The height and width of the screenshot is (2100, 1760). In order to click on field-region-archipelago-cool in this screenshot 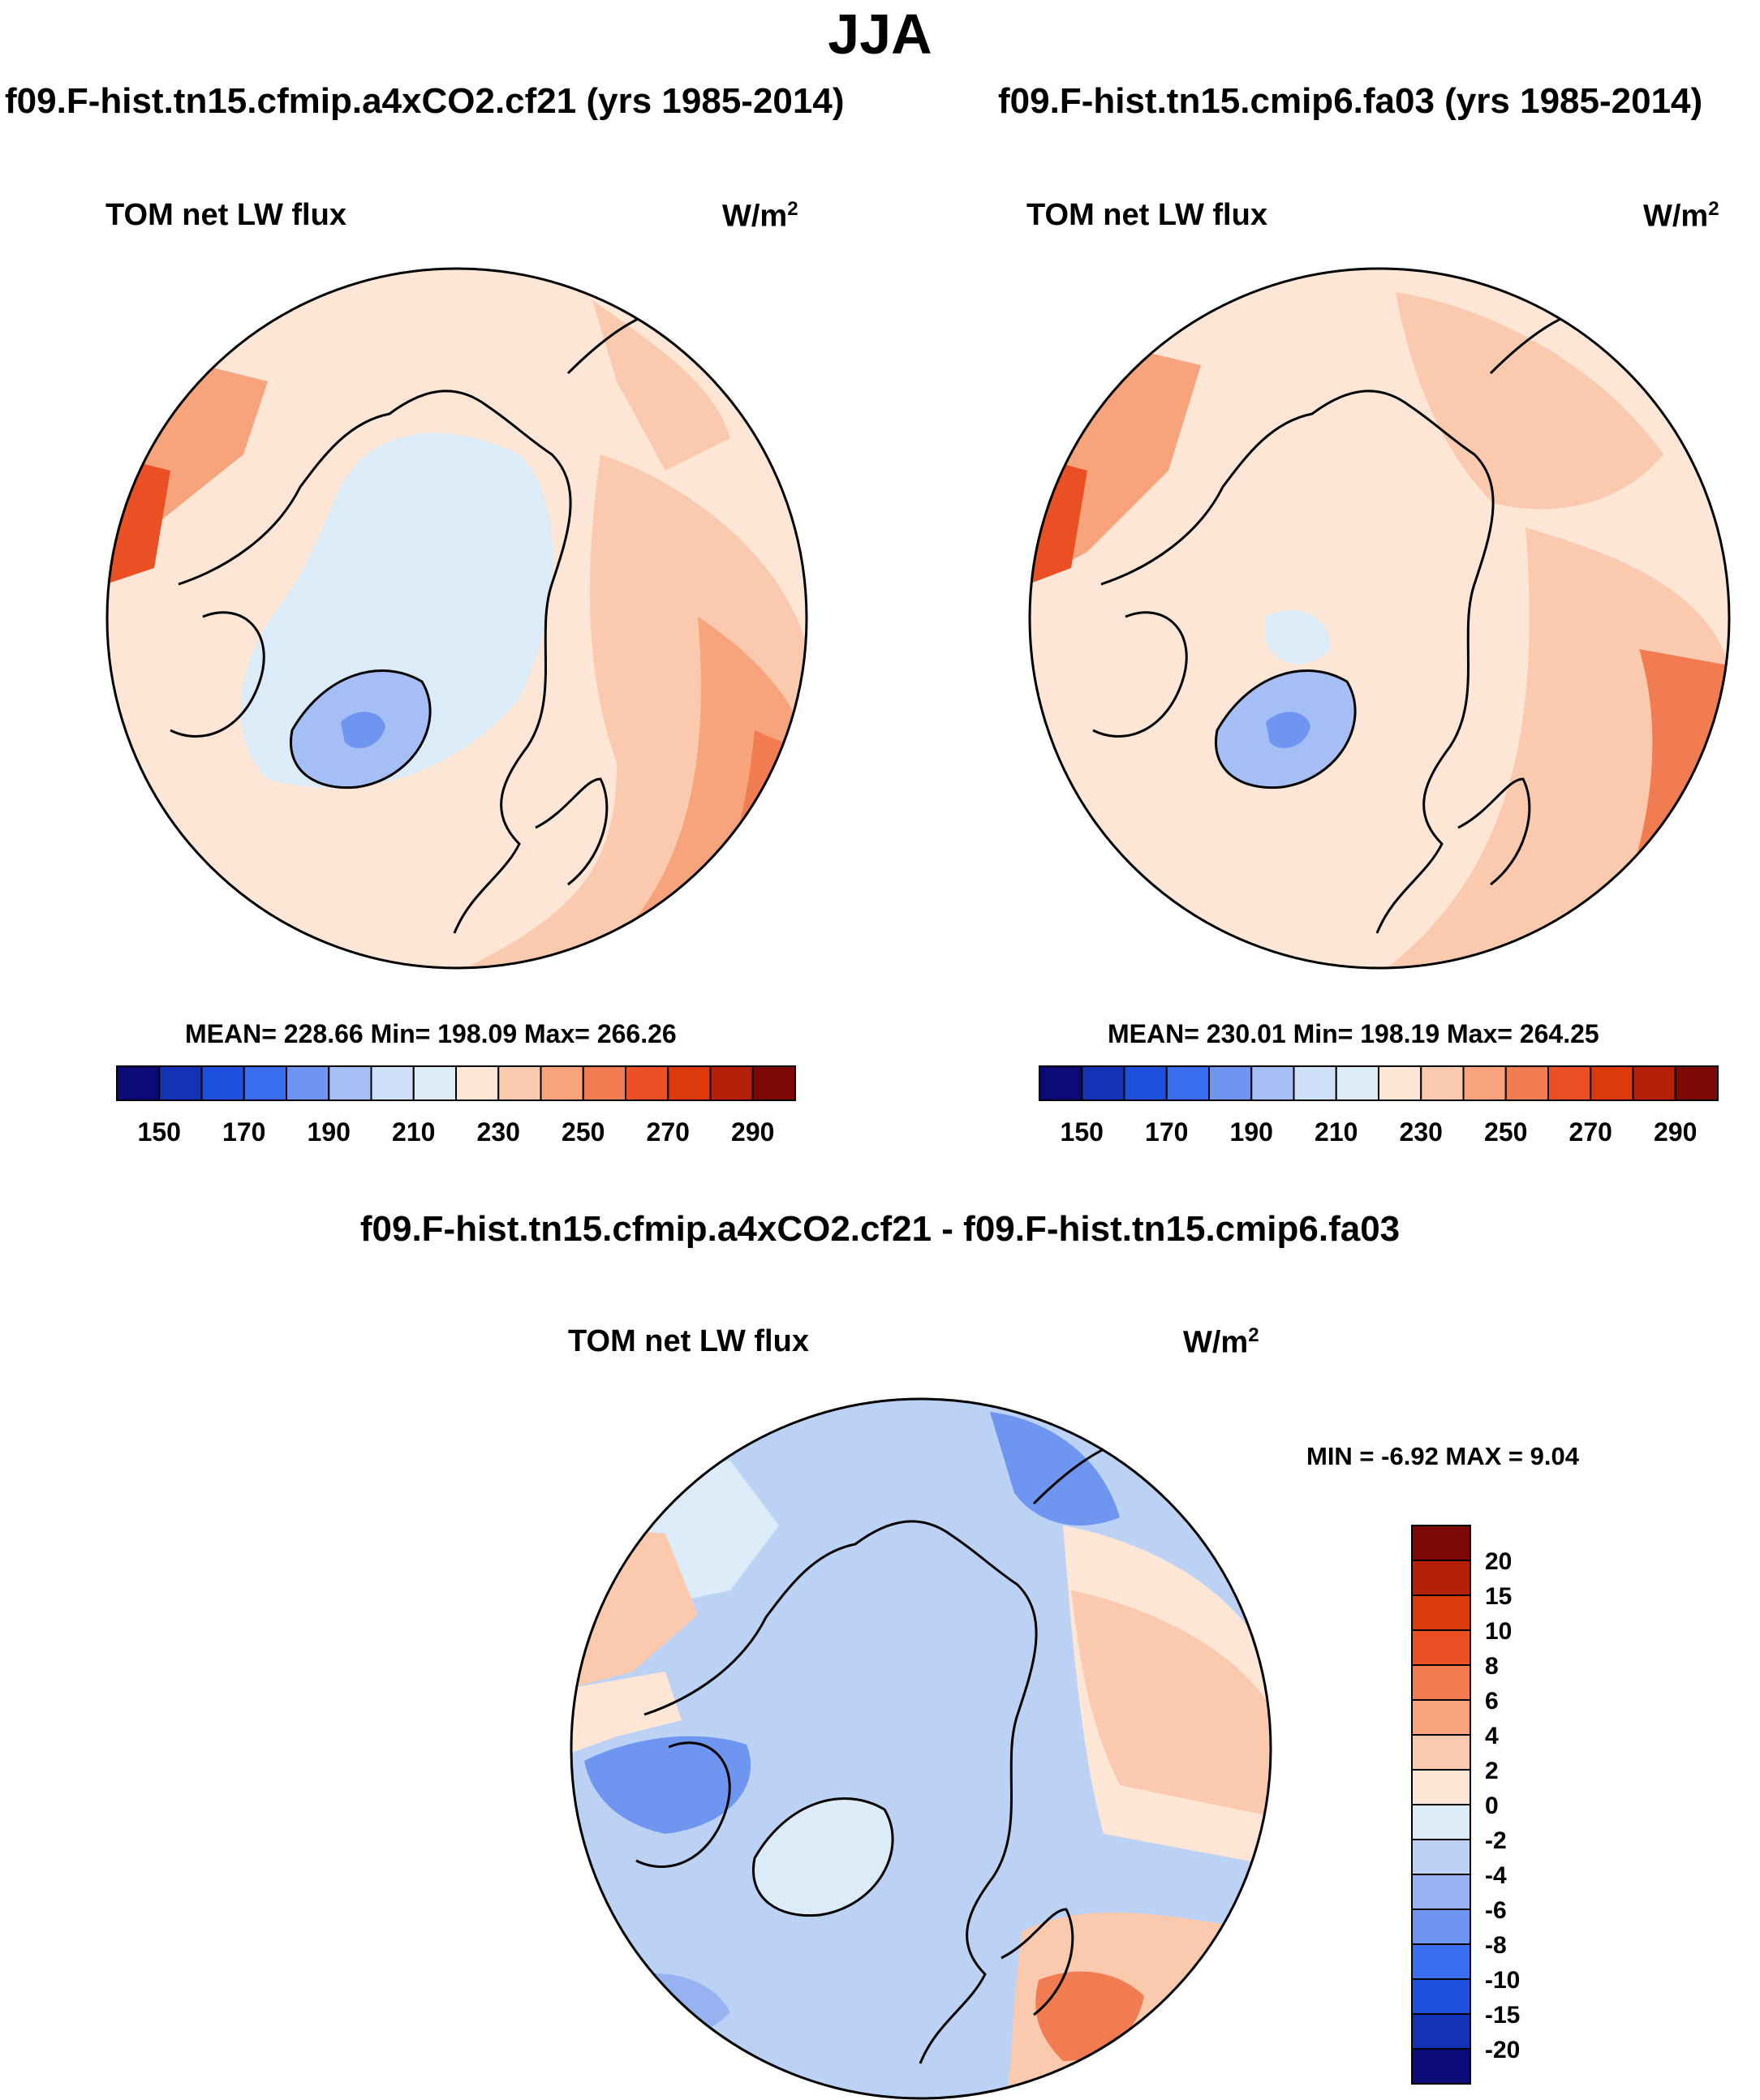, I will do `click(1299, 637)`.